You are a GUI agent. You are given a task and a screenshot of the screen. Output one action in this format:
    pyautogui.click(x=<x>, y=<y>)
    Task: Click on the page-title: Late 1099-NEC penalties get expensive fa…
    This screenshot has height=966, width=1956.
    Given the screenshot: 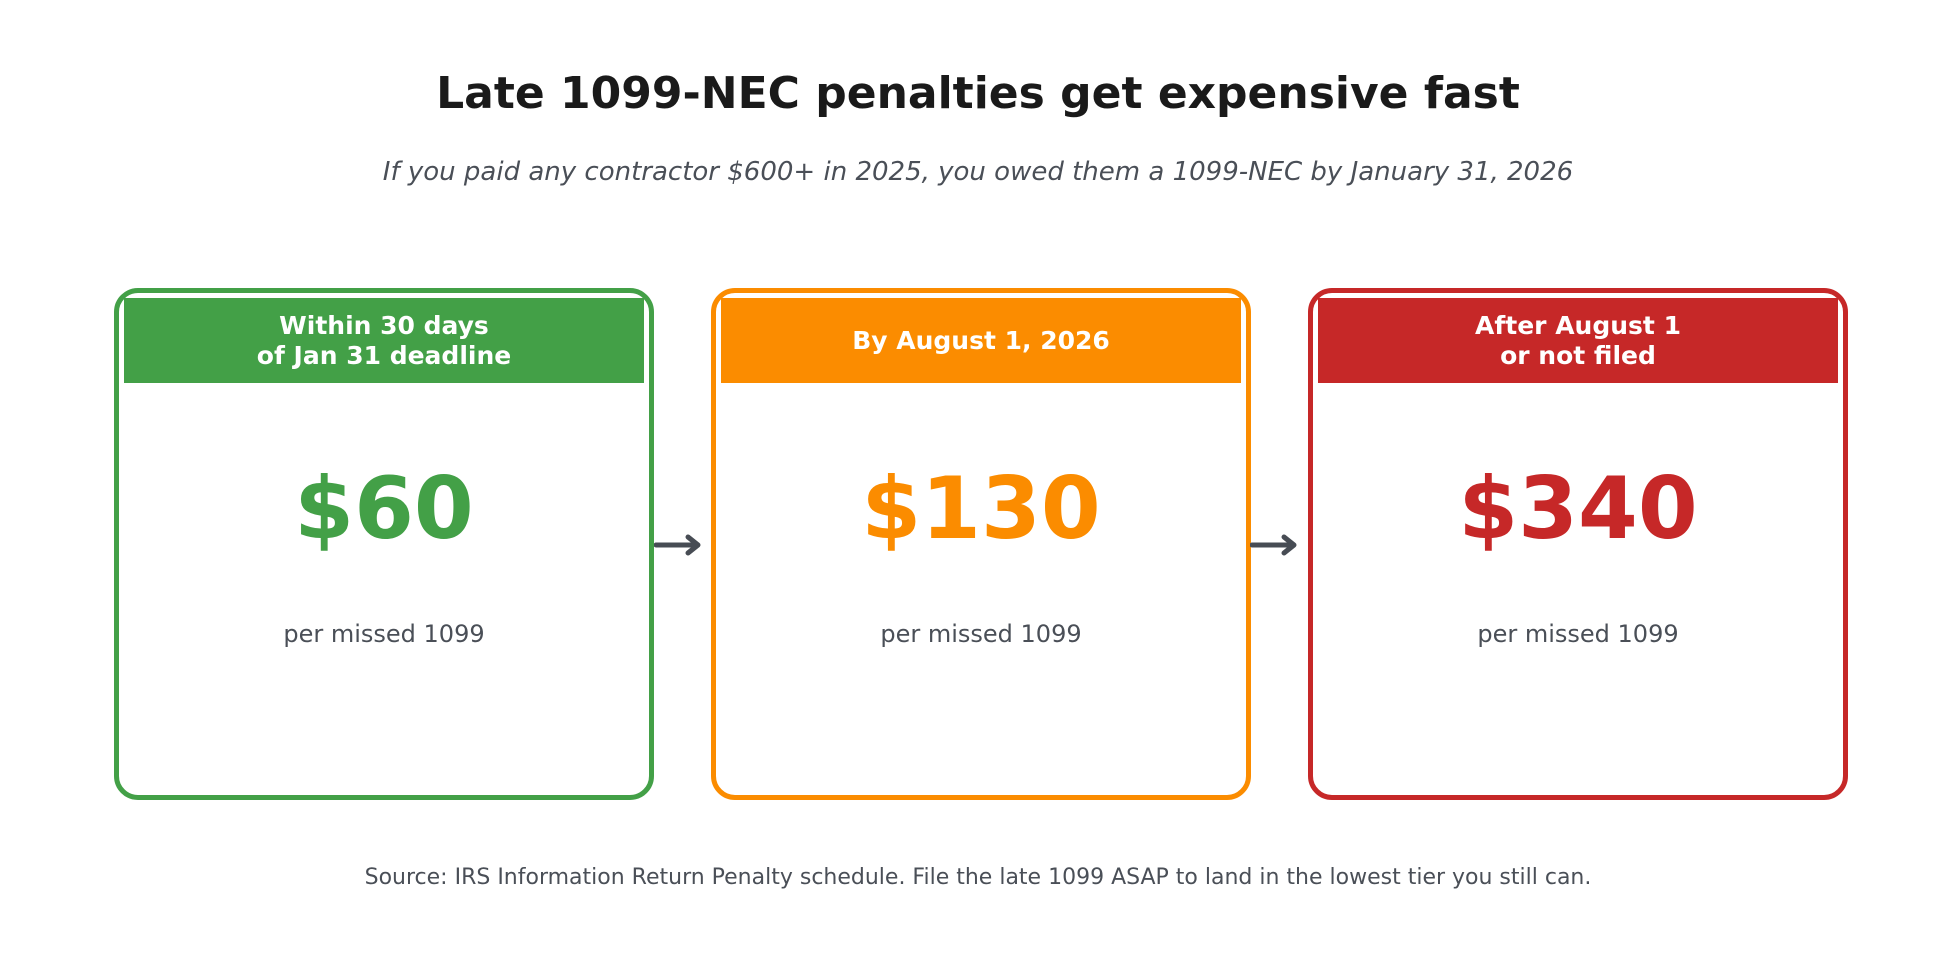 What is the action you would take?
    pyautogui.click(x=978, y=93)
    